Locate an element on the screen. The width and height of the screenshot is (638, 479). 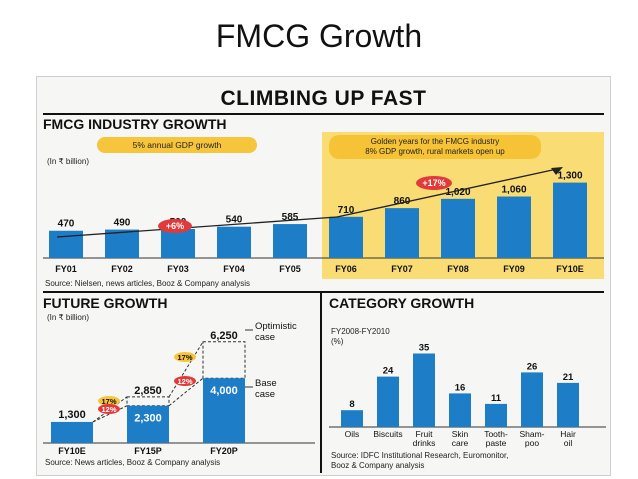
trend-arrowhead is located at coordinates (557, 171).